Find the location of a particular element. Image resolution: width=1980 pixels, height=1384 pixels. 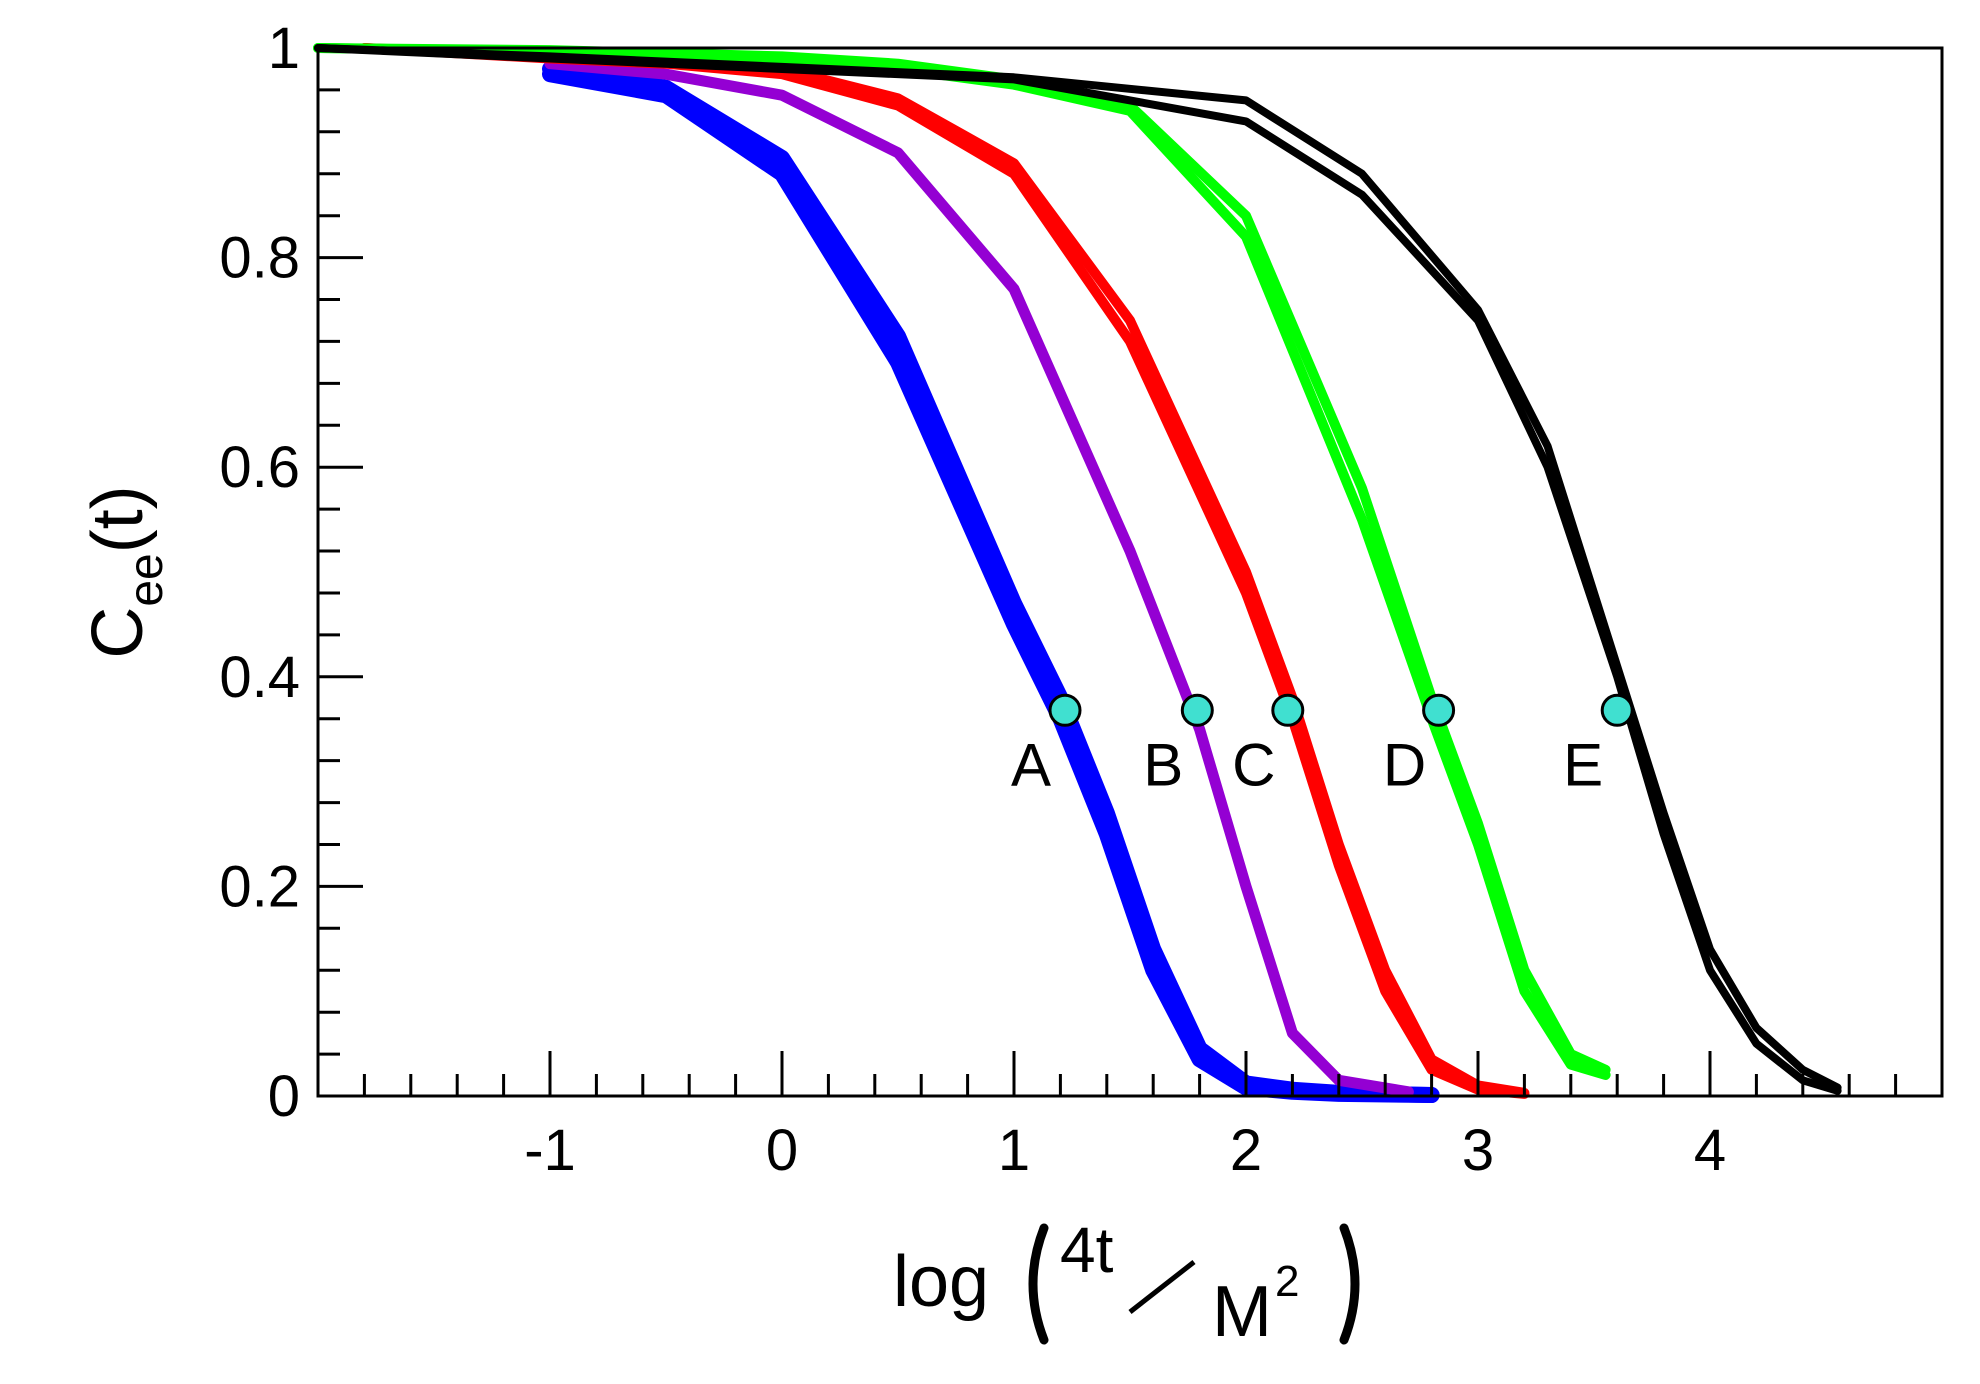

x-tick-label: 2 is located at coordinates (1246, 1150).